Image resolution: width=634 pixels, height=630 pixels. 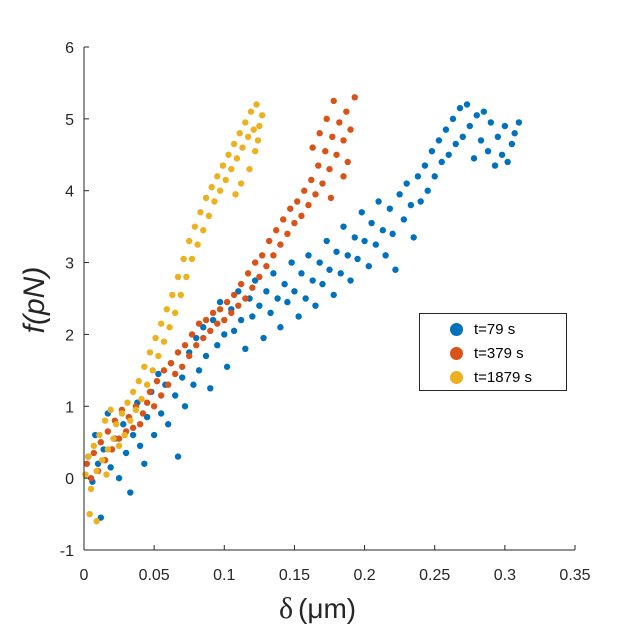 I want to click on x-tick-label: 0, so click(x=84, y=575).